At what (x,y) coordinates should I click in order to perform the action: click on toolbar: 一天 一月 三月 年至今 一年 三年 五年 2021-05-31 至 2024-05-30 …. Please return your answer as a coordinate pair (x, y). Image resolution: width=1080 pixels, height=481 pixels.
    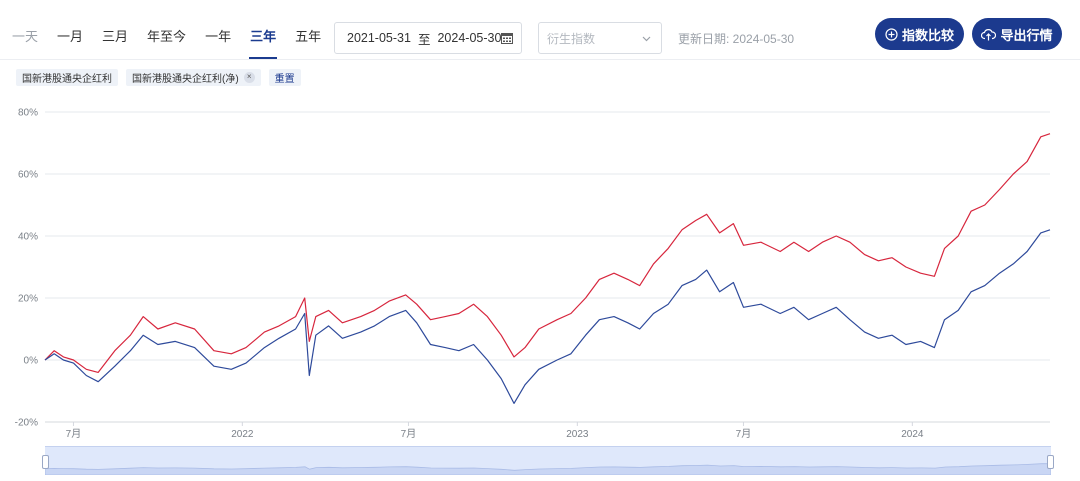
    Looking at the image, I should click on (540, 30).